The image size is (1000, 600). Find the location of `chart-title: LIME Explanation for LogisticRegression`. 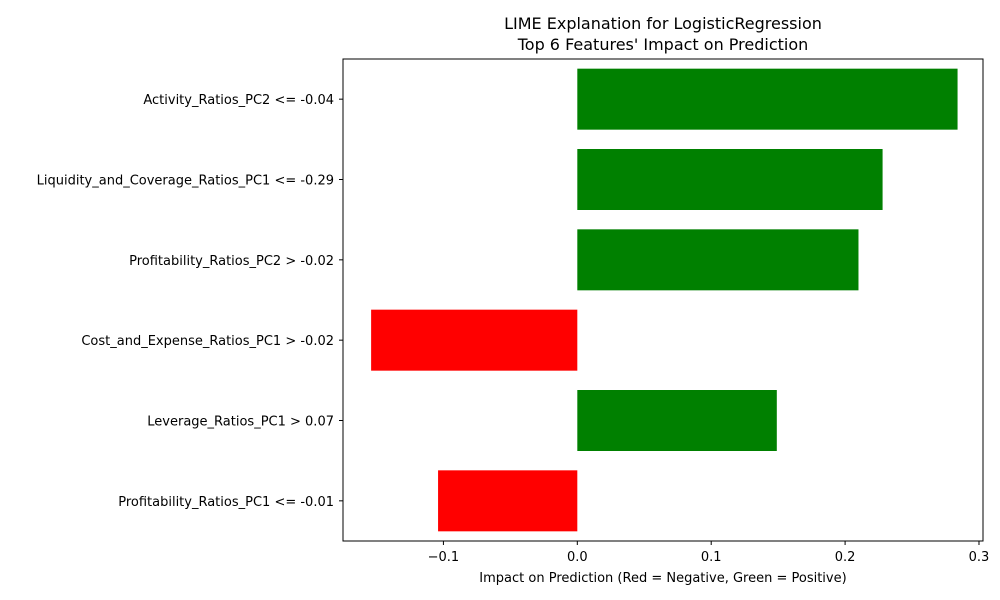

chart-title: LIME Explanation for LogisticRegression is located at coordinates (663, 23).